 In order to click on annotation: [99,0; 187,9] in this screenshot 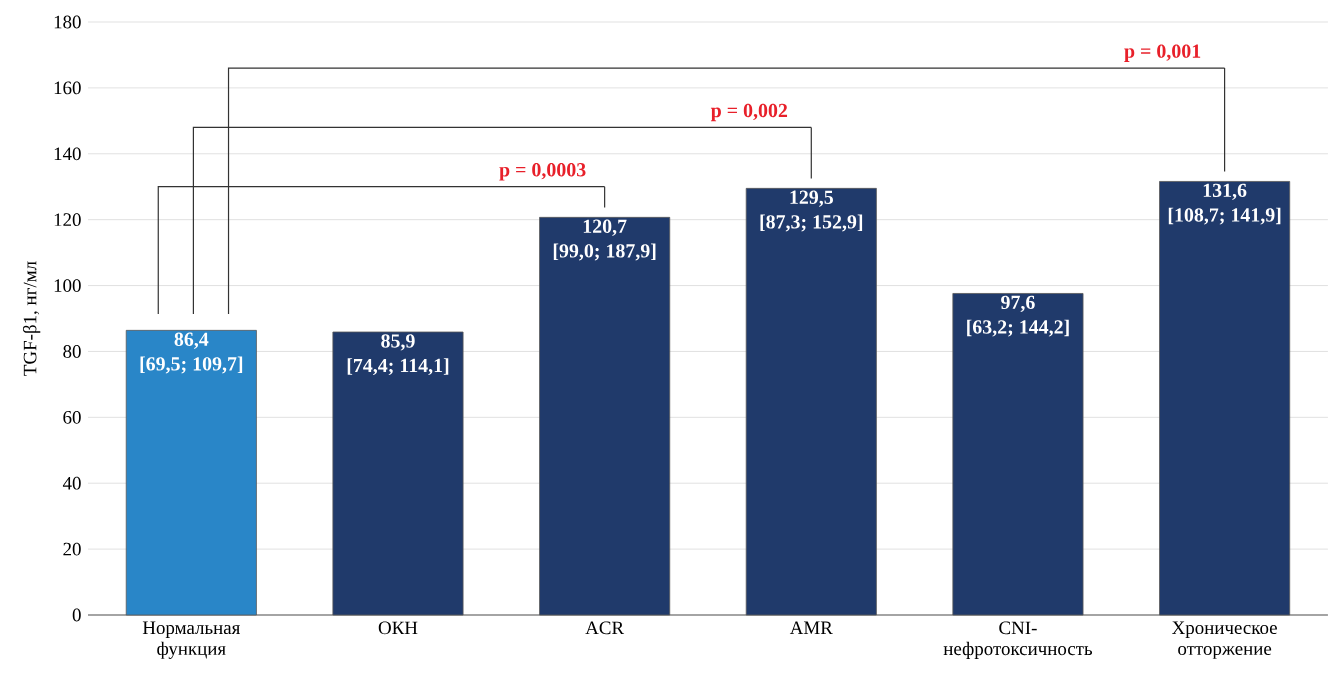, I will do `click(604, 252)`.